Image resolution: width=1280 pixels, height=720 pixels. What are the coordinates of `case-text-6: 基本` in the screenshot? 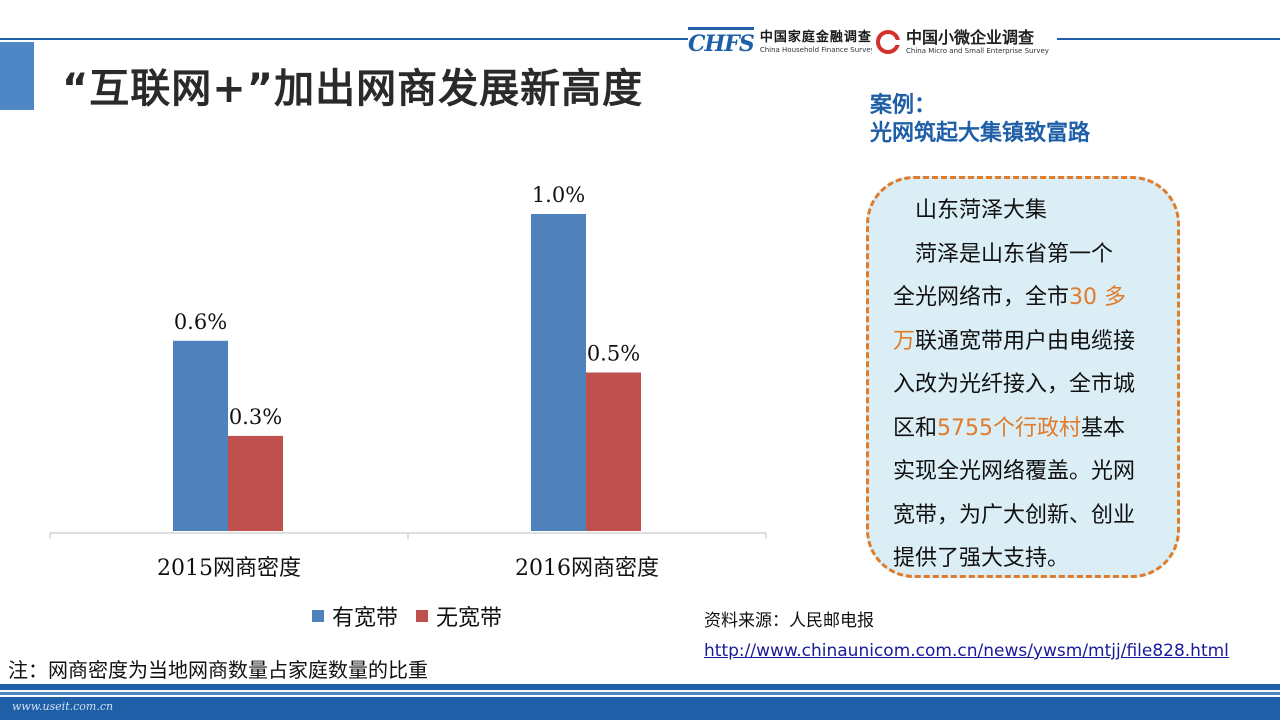 It's located at (1103, 428).